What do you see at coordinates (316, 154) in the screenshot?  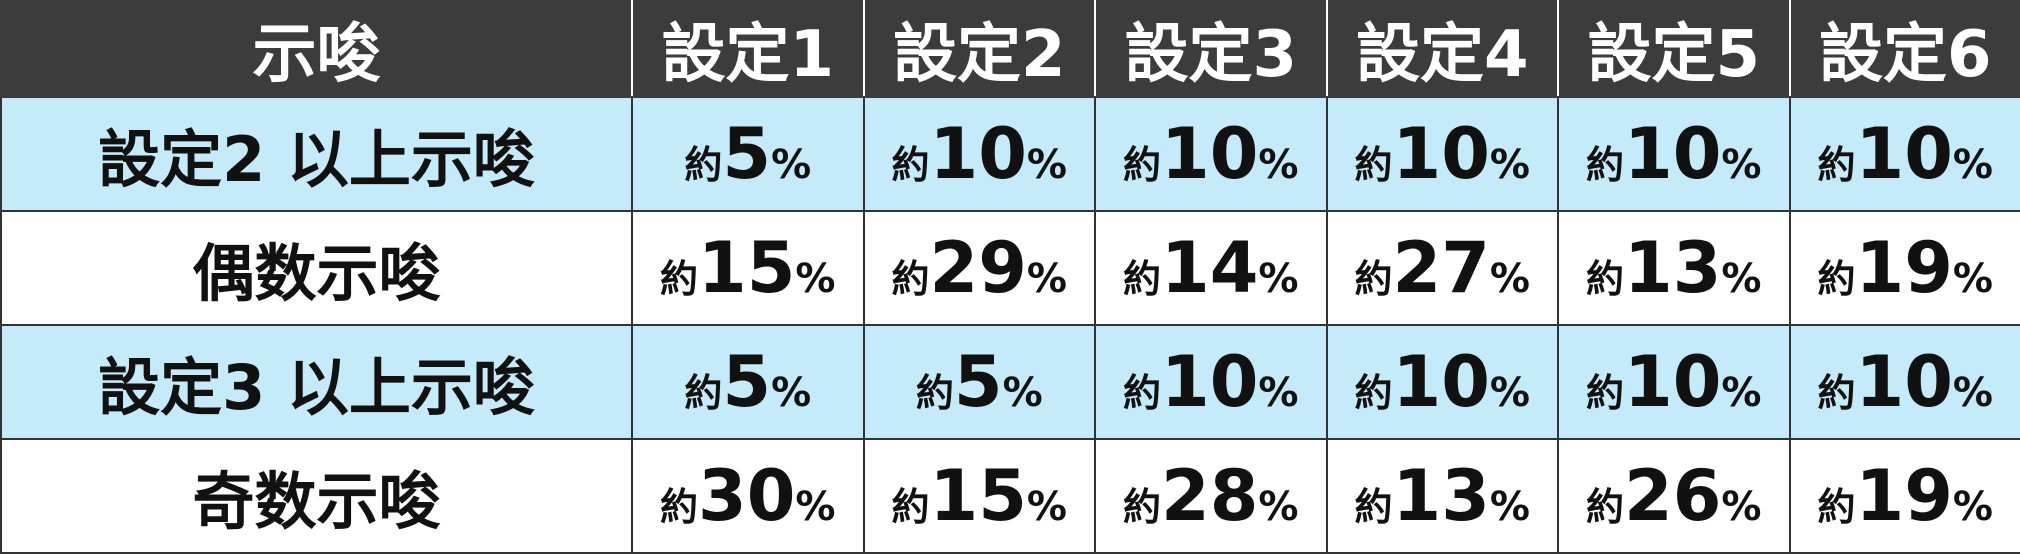 I see `row-label: 設定2 以上示唆` at bounding box center [316, 154].